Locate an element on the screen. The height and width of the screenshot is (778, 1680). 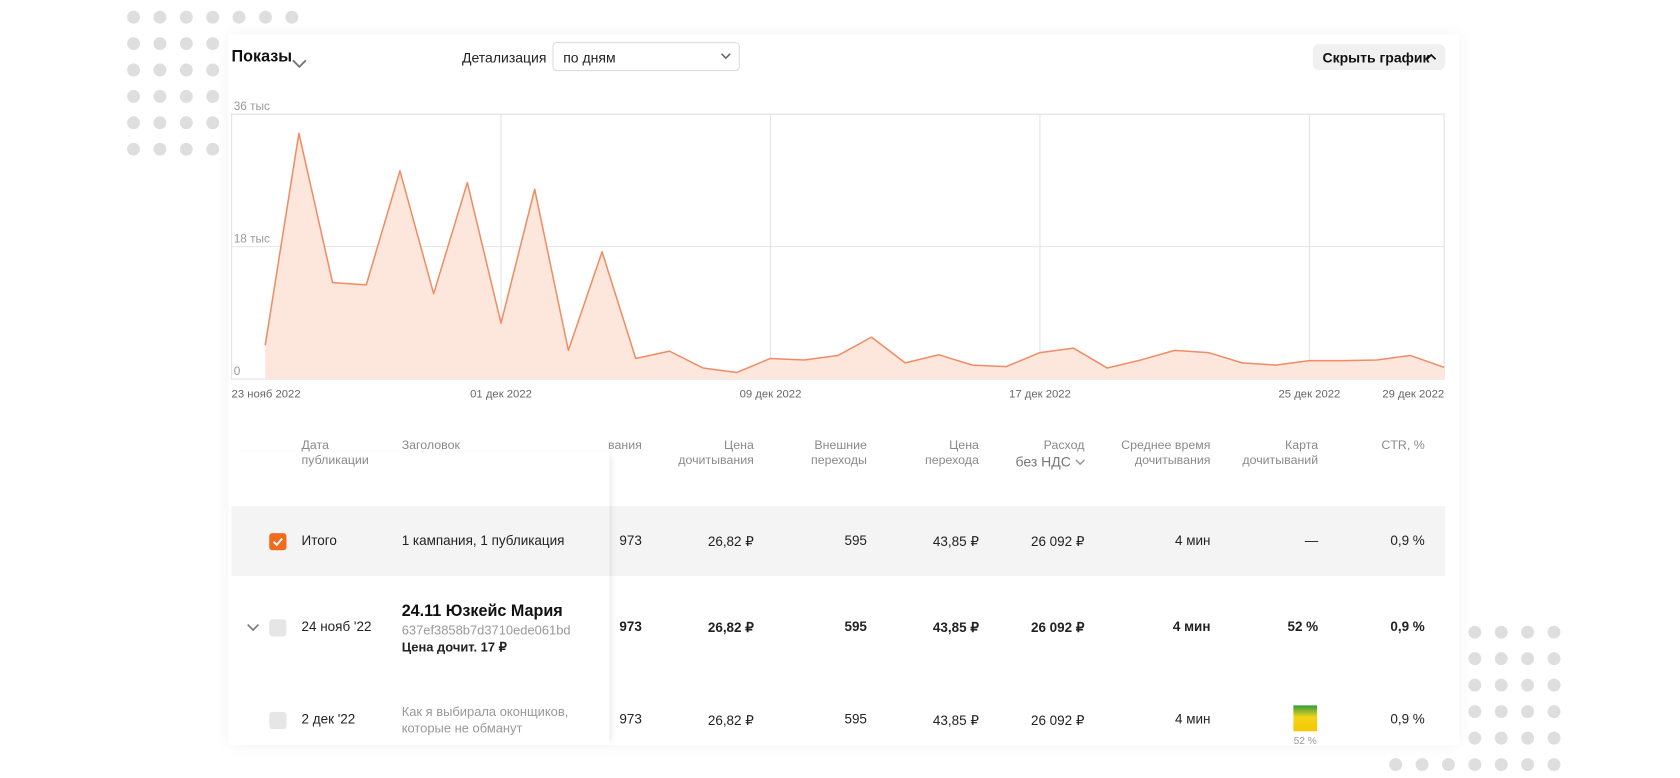
expand-chevron is located at coordinates (253, 627).